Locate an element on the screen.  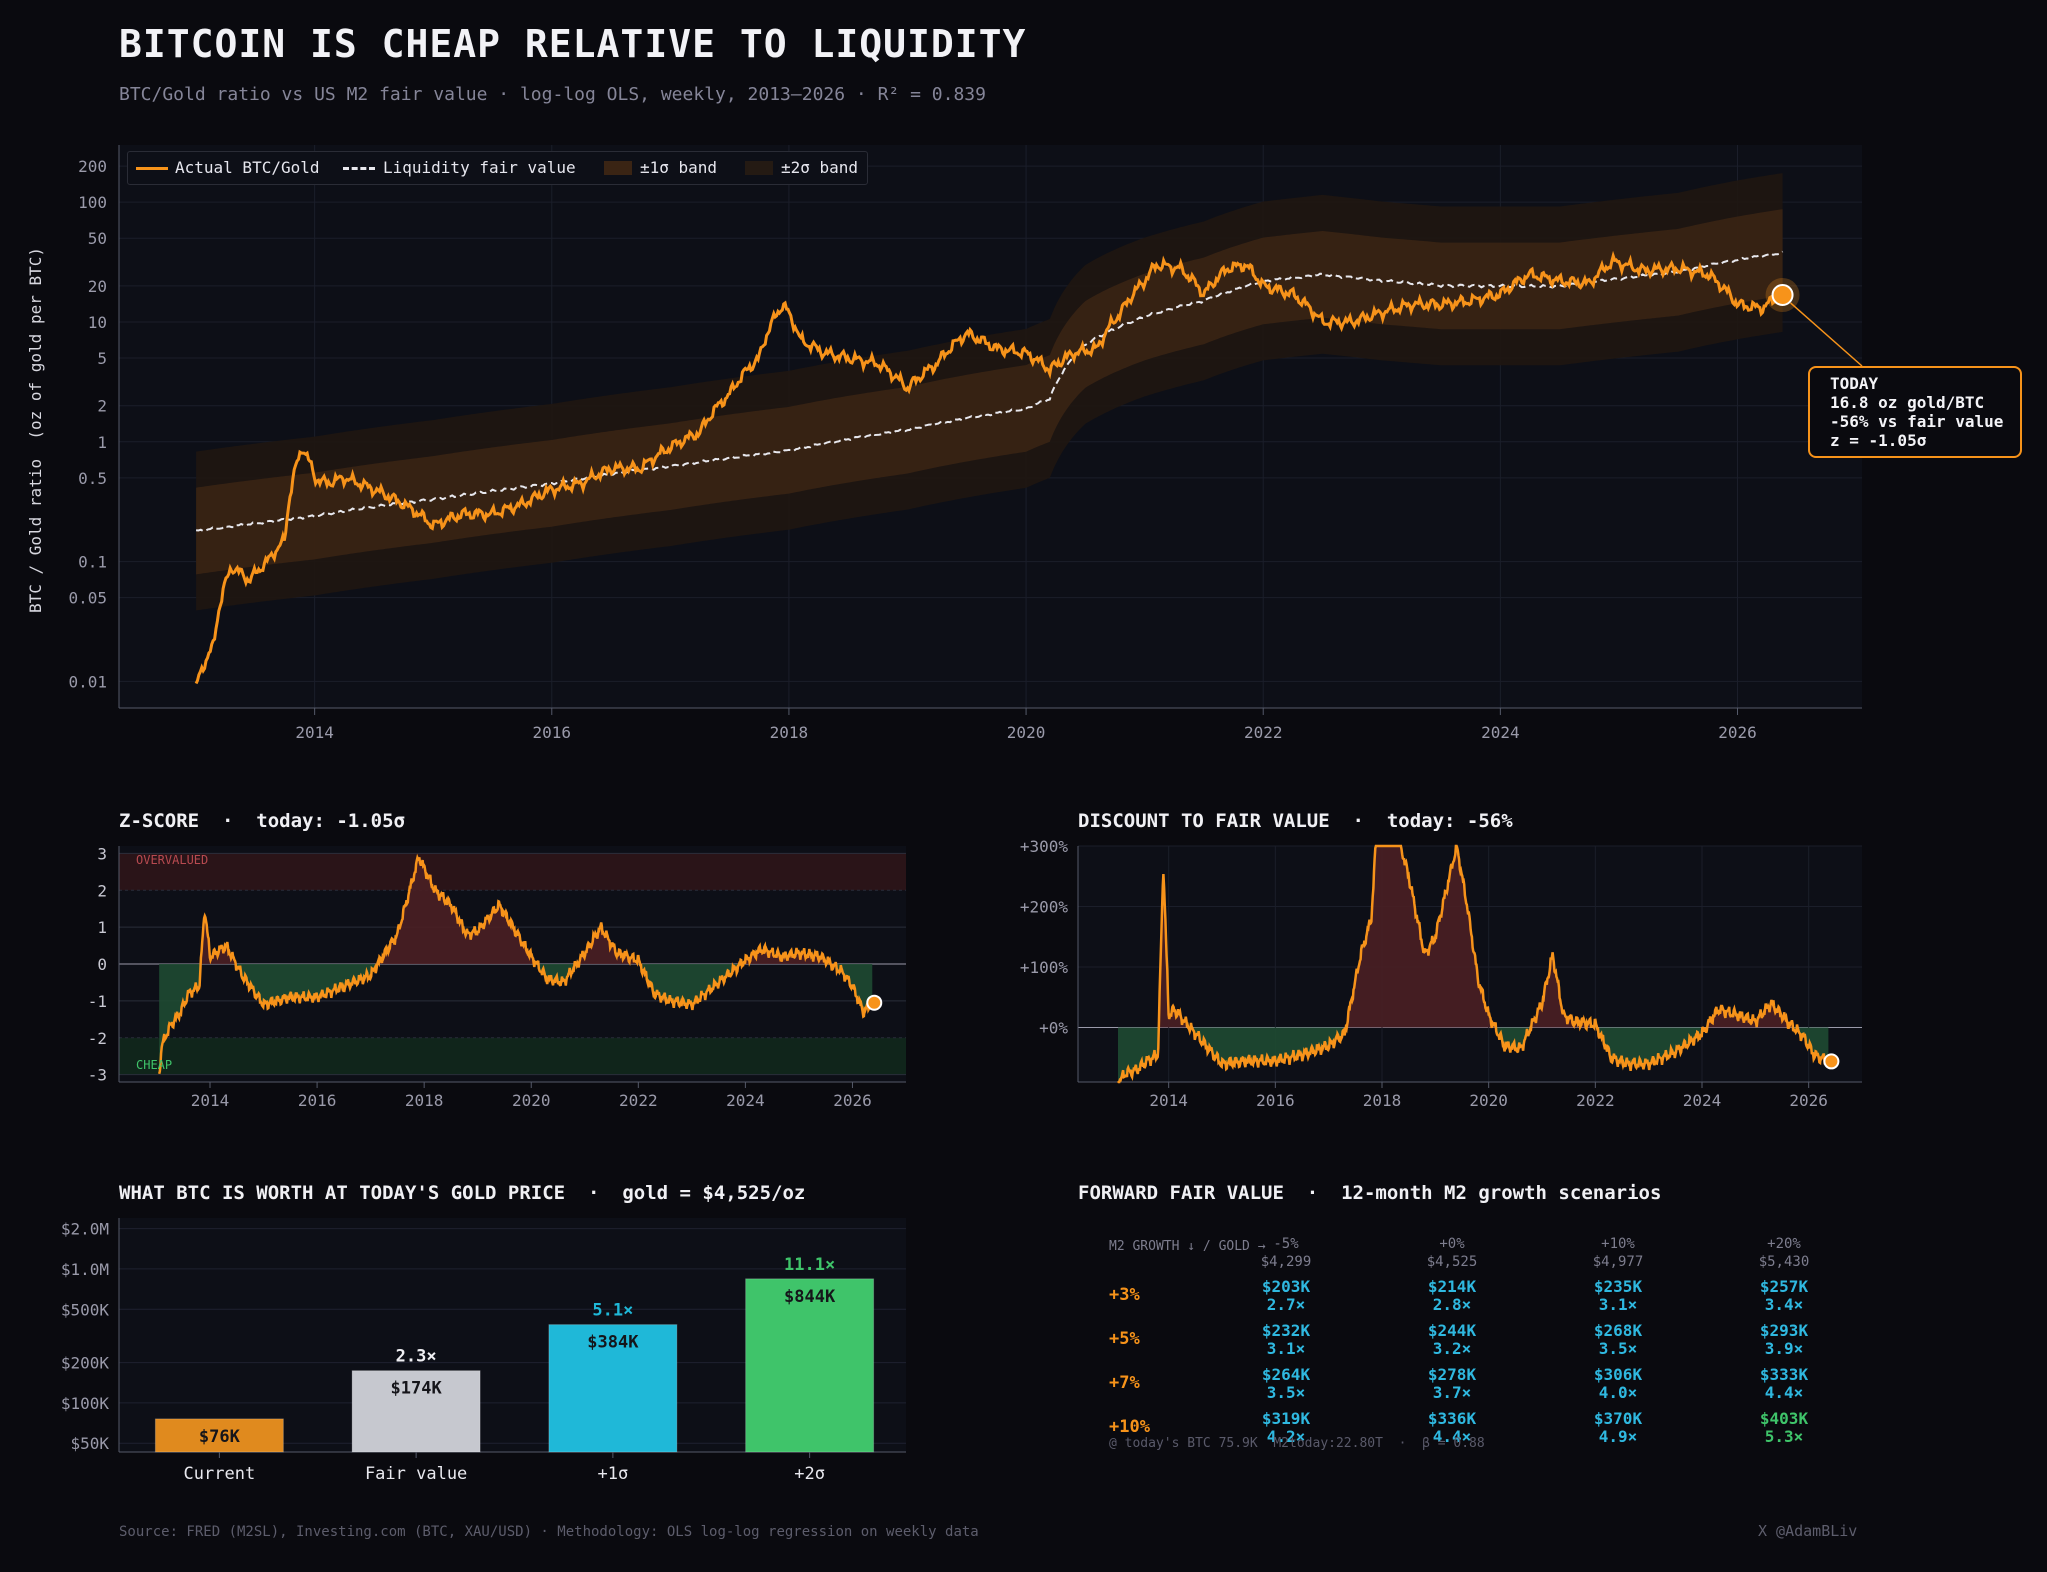
callout-line-4: z = -1.05σ is located at coordinates (1878, 440).